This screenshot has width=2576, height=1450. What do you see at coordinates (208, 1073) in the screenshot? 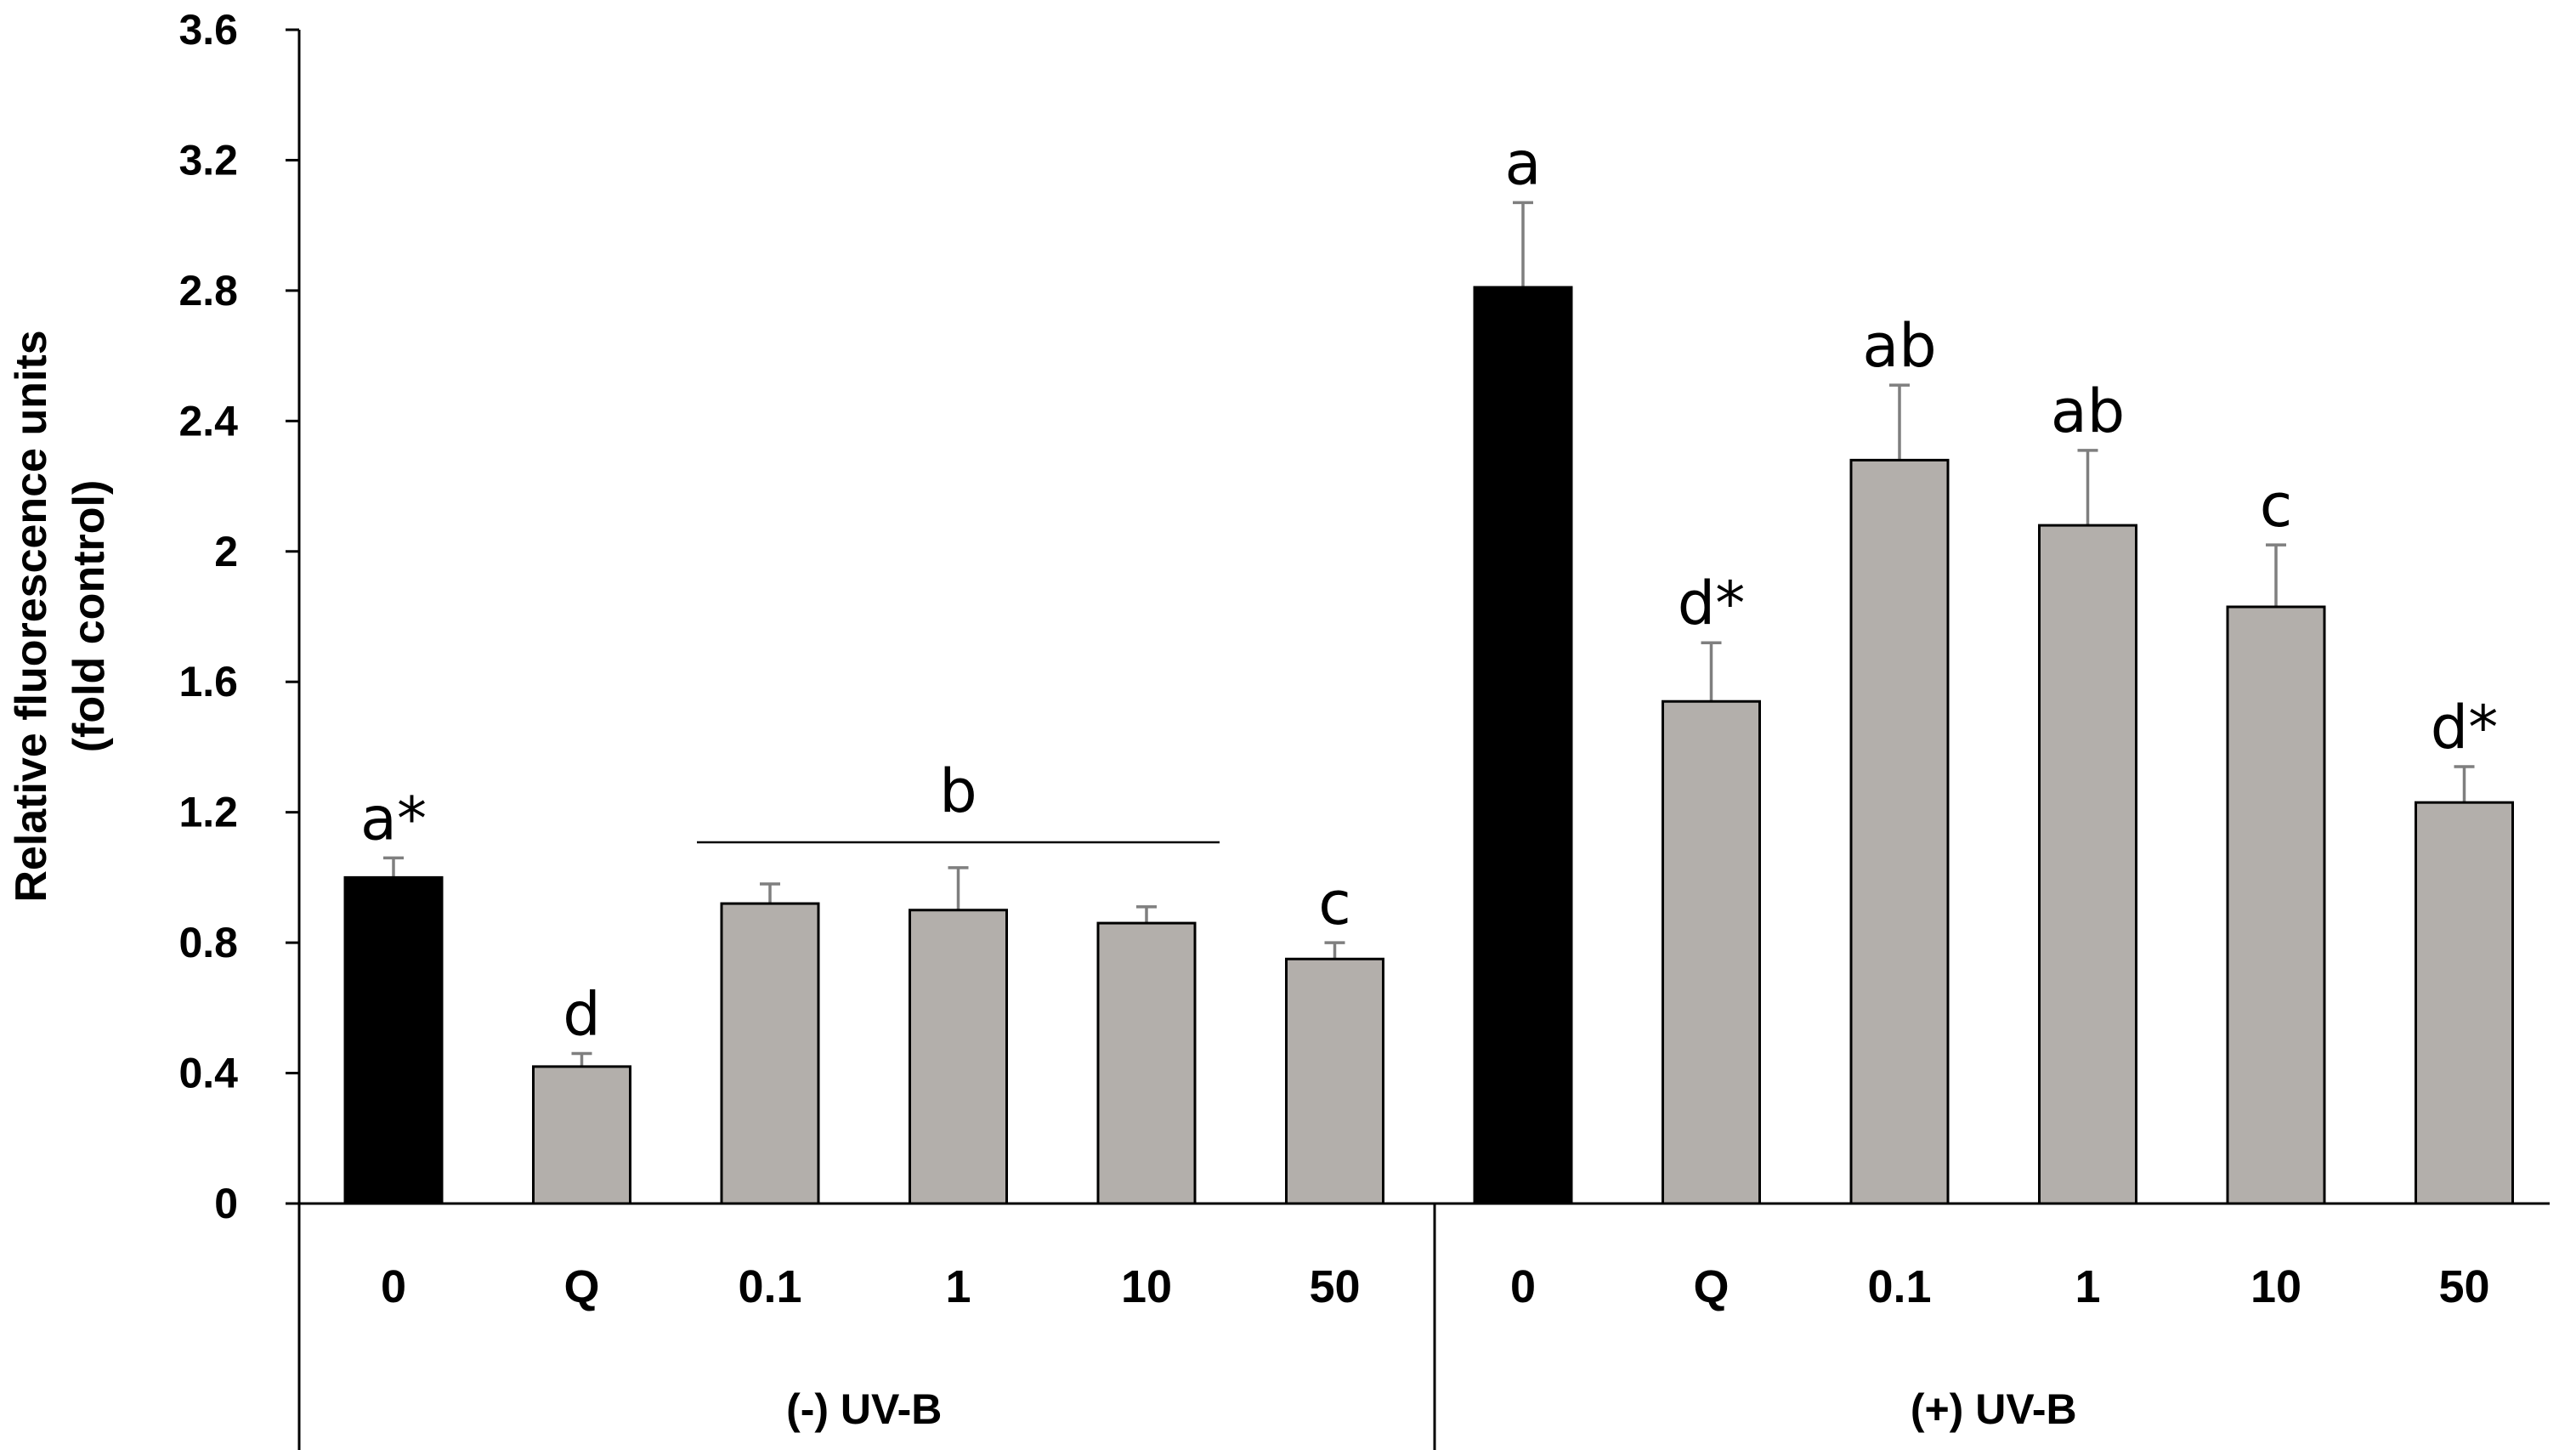
I see `y-tick-label: 0.4` at bounding box center [208, 1073].